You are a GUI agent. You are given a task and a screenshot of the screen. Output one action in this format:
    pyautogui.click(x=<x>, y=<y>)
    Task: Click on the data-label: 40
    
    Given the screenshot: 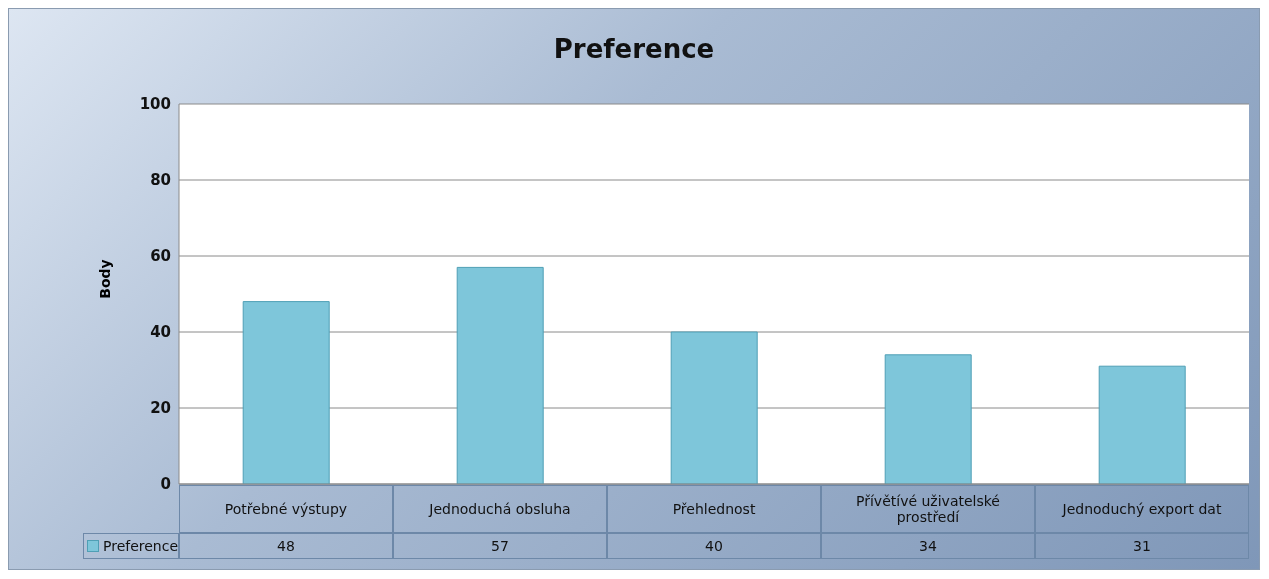 What is the action you would take?
    pyautogui.click(x=714, y=546)
    